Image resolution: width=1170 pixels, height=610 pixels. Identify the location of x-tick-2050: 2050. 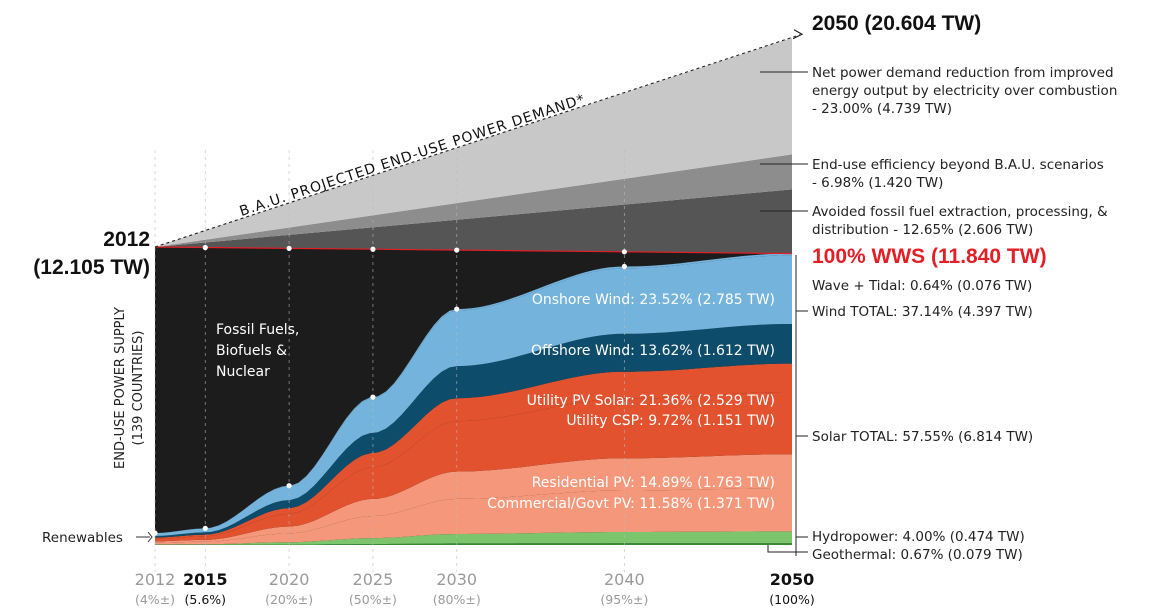
(792, 579).